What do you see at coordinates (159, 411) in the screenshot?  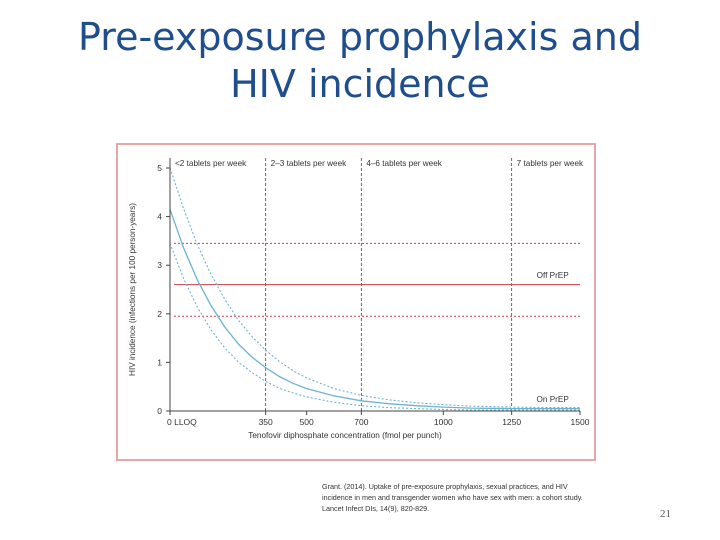 I see `y-tick-label: 0` at bounding box center [159, 411].